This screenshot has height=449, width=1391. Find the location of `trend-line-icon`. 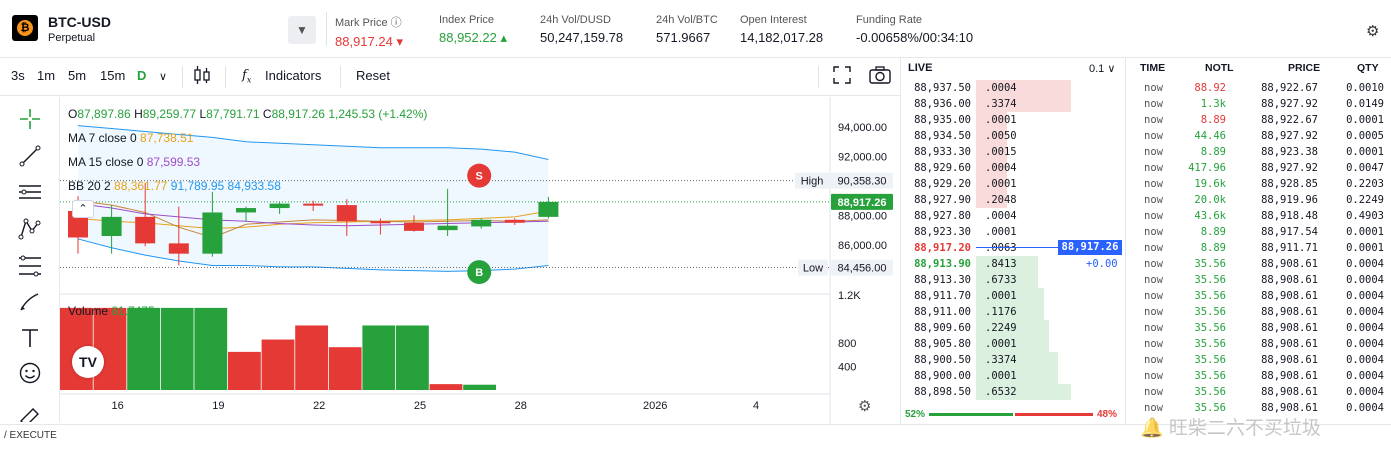

trend-line-icon is located at coordinates (30, 156).